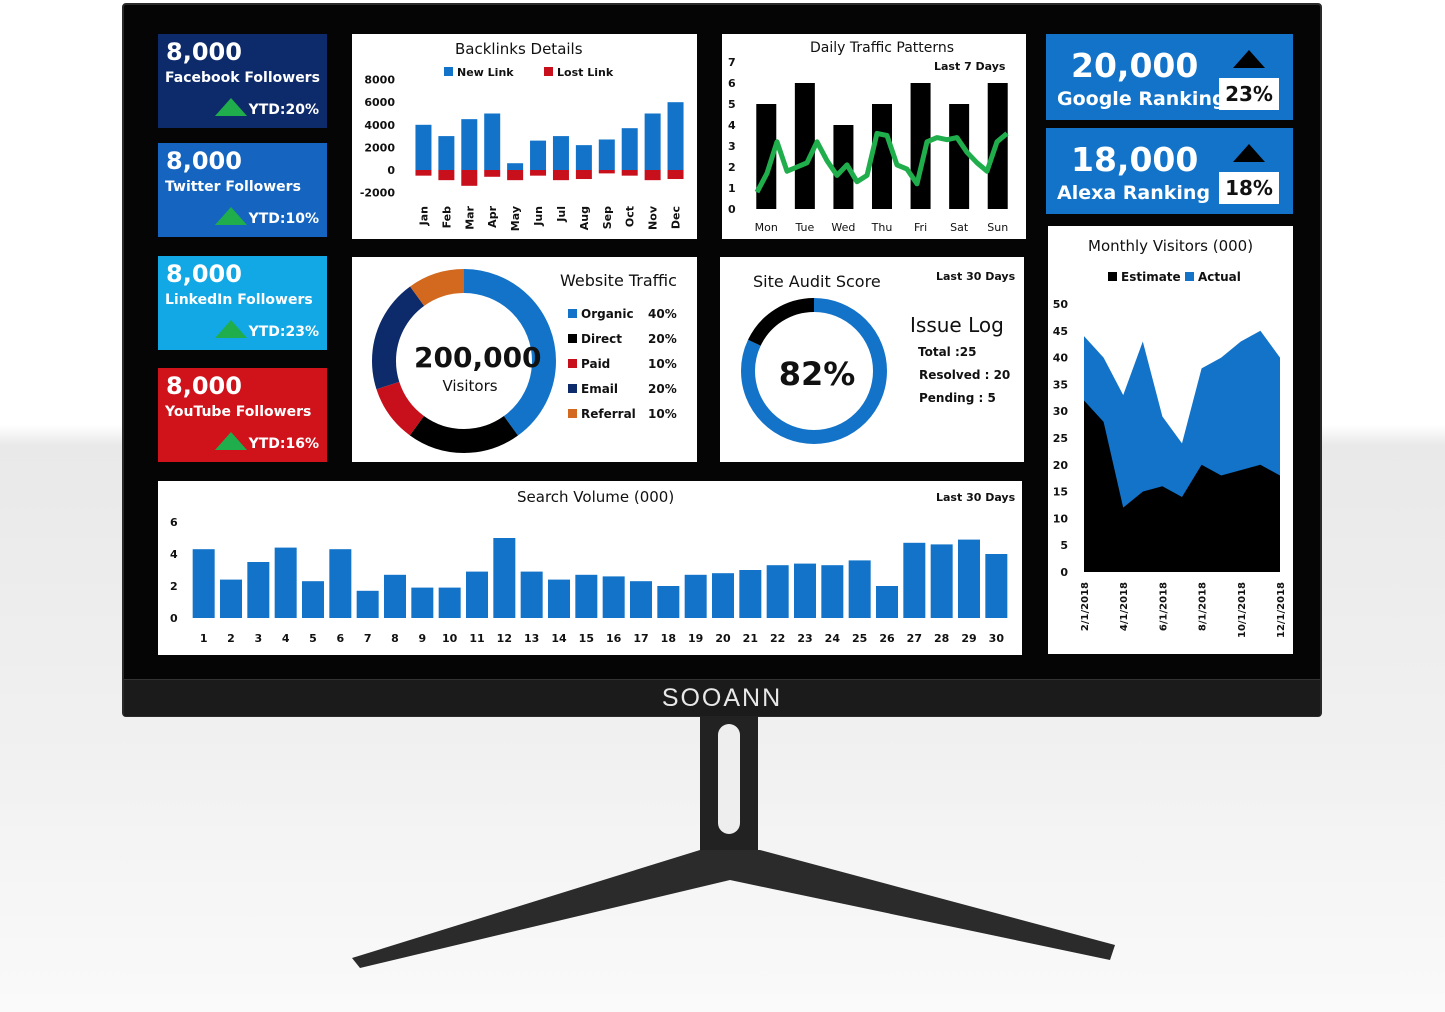 The width and height of the screenshot is (1445, 1012). I want to click on day-label: 19, so click(695, 638).